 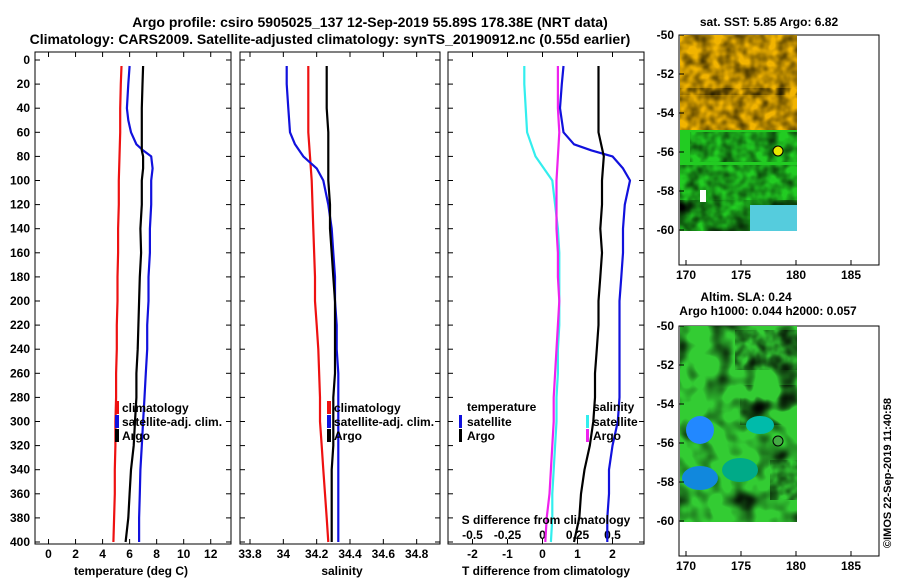 What do you see at coordinates (20, 325) in the screenshot?
I see `depth-tick-label: 220` at bounding box center [20, 325].